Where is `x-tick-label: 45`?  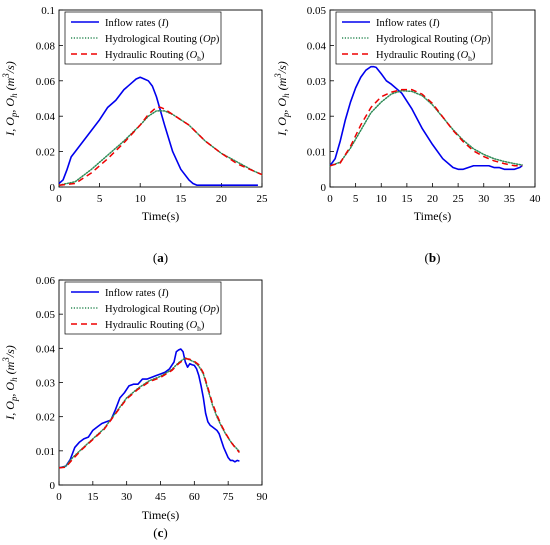 x-tick-label: 45 is located at coordinates (161, 497).